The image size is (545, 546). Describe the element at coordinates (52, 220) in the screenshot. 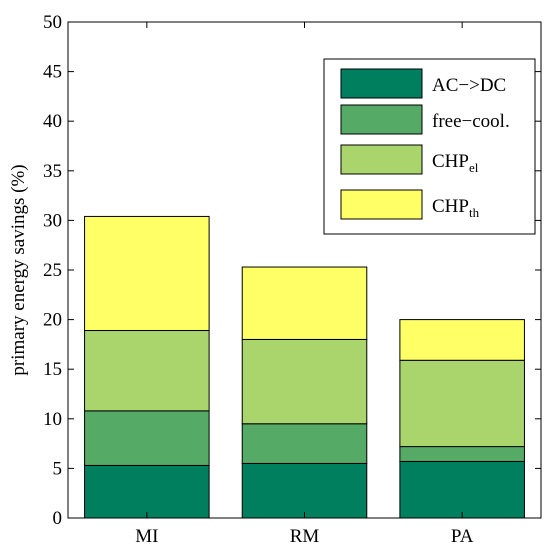

I see `y-tick-label: 30` at that location.